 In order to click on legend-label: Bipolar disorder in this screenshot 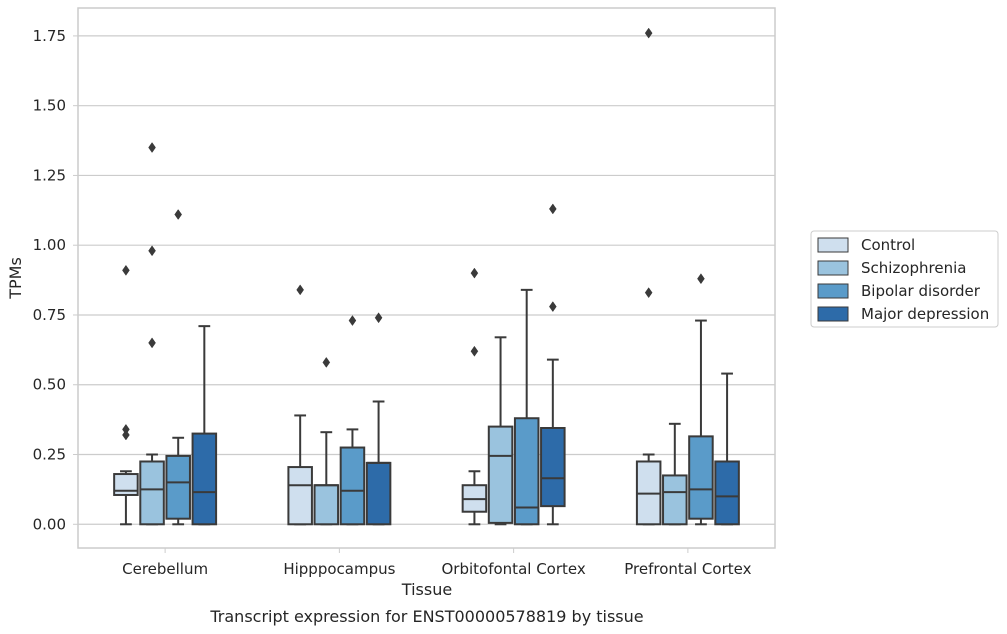, I will do `click(921, 291)`.